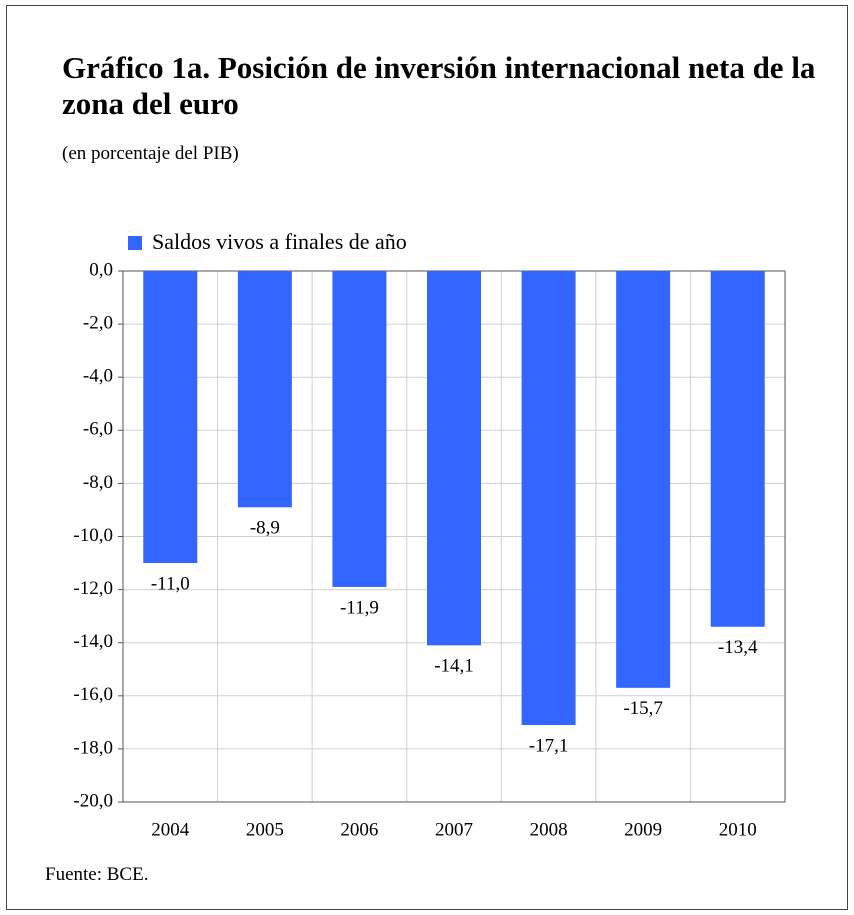 The height and width of the screenshot is (915, 854). Describe the element at coordinates (170, 583) in the screenshot. I see `data-label: -11,0` at that location.